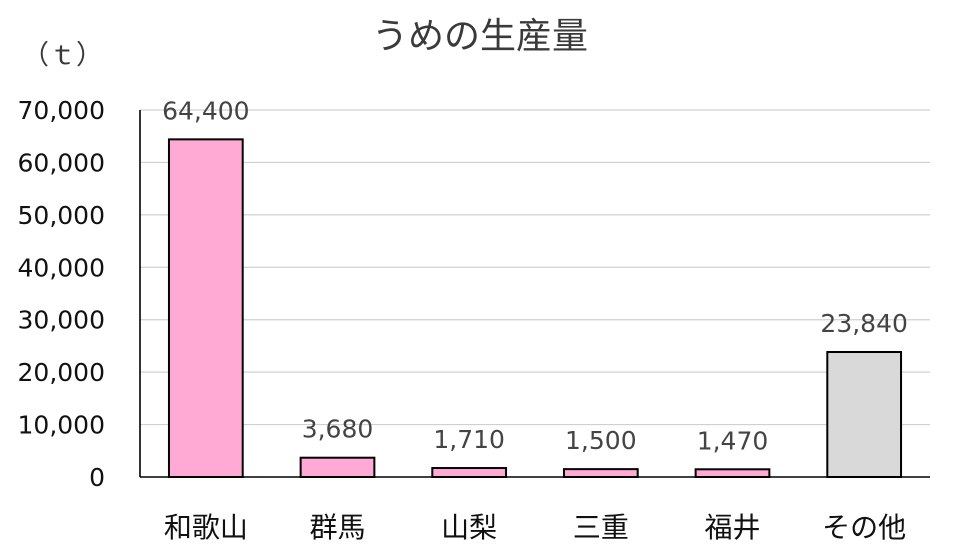  Describe the element at coordinates (535, 527) in the screenshot. I see `x-axis-ticks: 和歌山 群馬 山梨 三重 福井 その他` at that location.